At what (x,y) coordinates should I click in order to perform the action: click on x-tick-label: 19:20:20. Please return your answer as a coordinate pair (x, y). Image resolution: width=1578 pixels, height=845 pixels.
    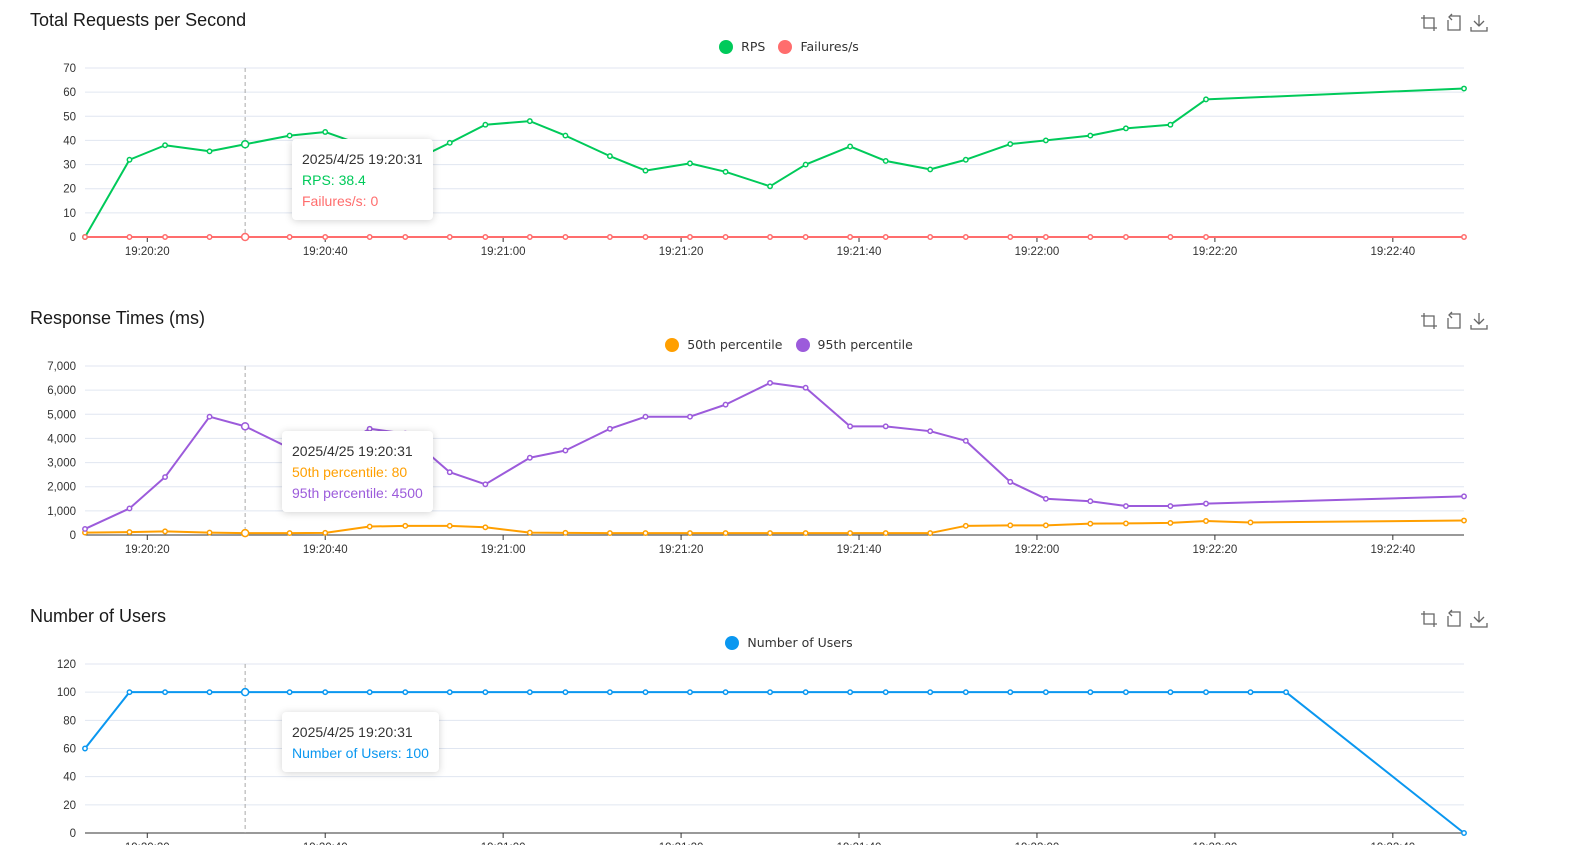
    Looking at the image, I should click on (147, 550).